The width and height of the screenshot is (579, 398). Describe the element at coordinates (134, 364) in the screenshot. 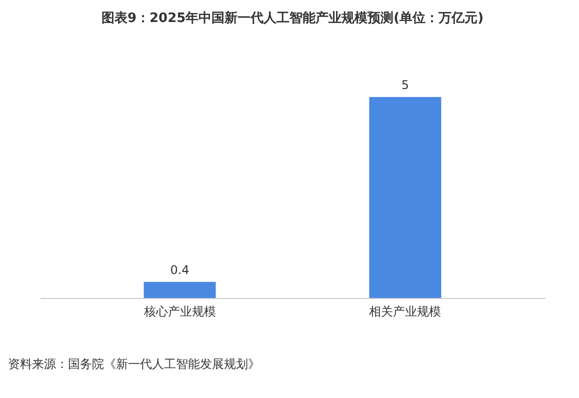

I see `text: 资料来源：国务院《新一代人工智能发展规划》` at that location.